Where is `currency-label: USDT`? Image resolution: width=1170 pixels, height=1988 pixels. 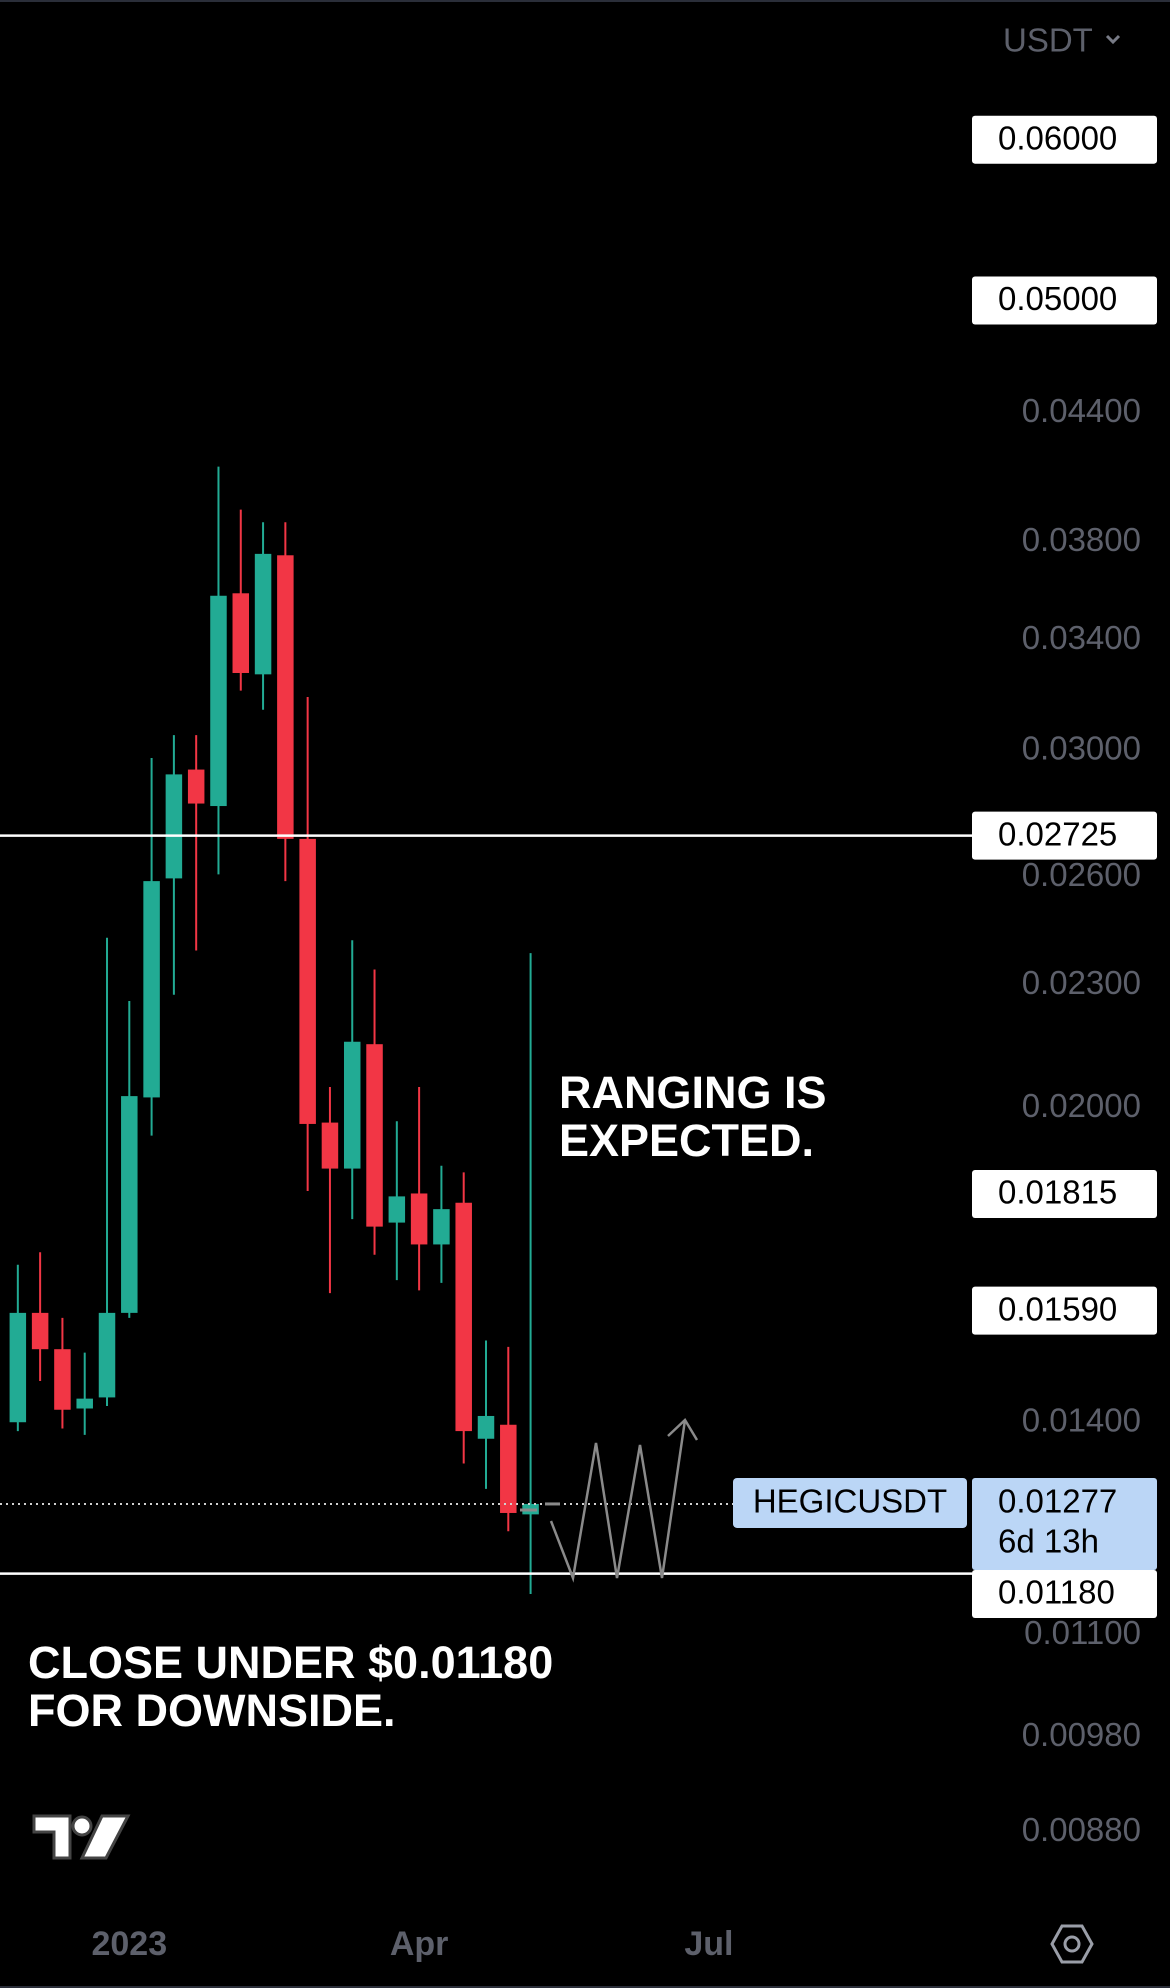
currency-label: USDT is located at coordinates (1048, 40).